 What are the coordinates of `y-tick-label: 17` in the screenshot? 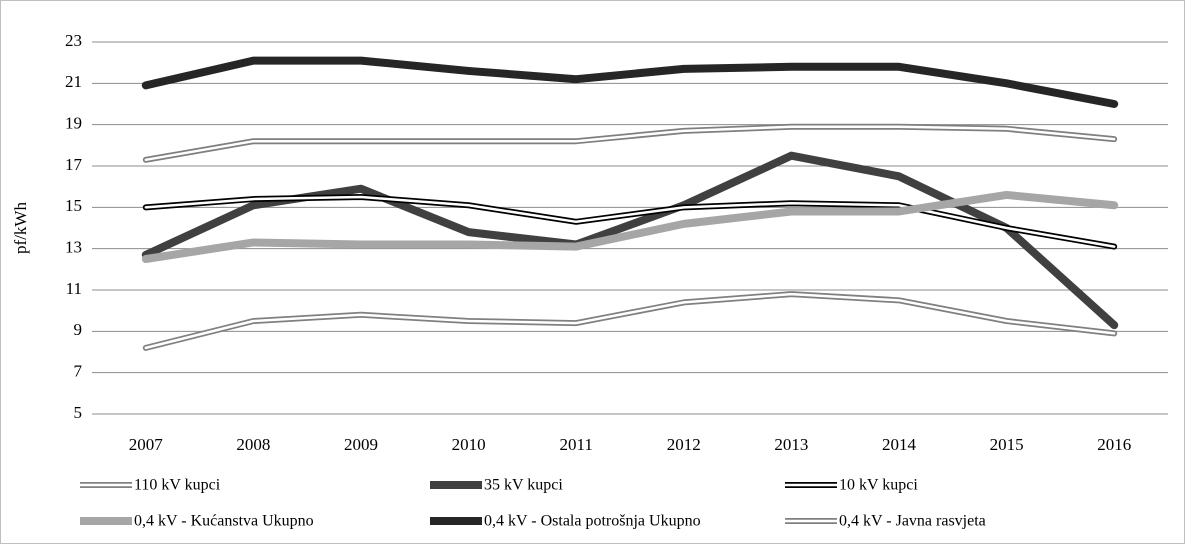 It's located at (74, 164).